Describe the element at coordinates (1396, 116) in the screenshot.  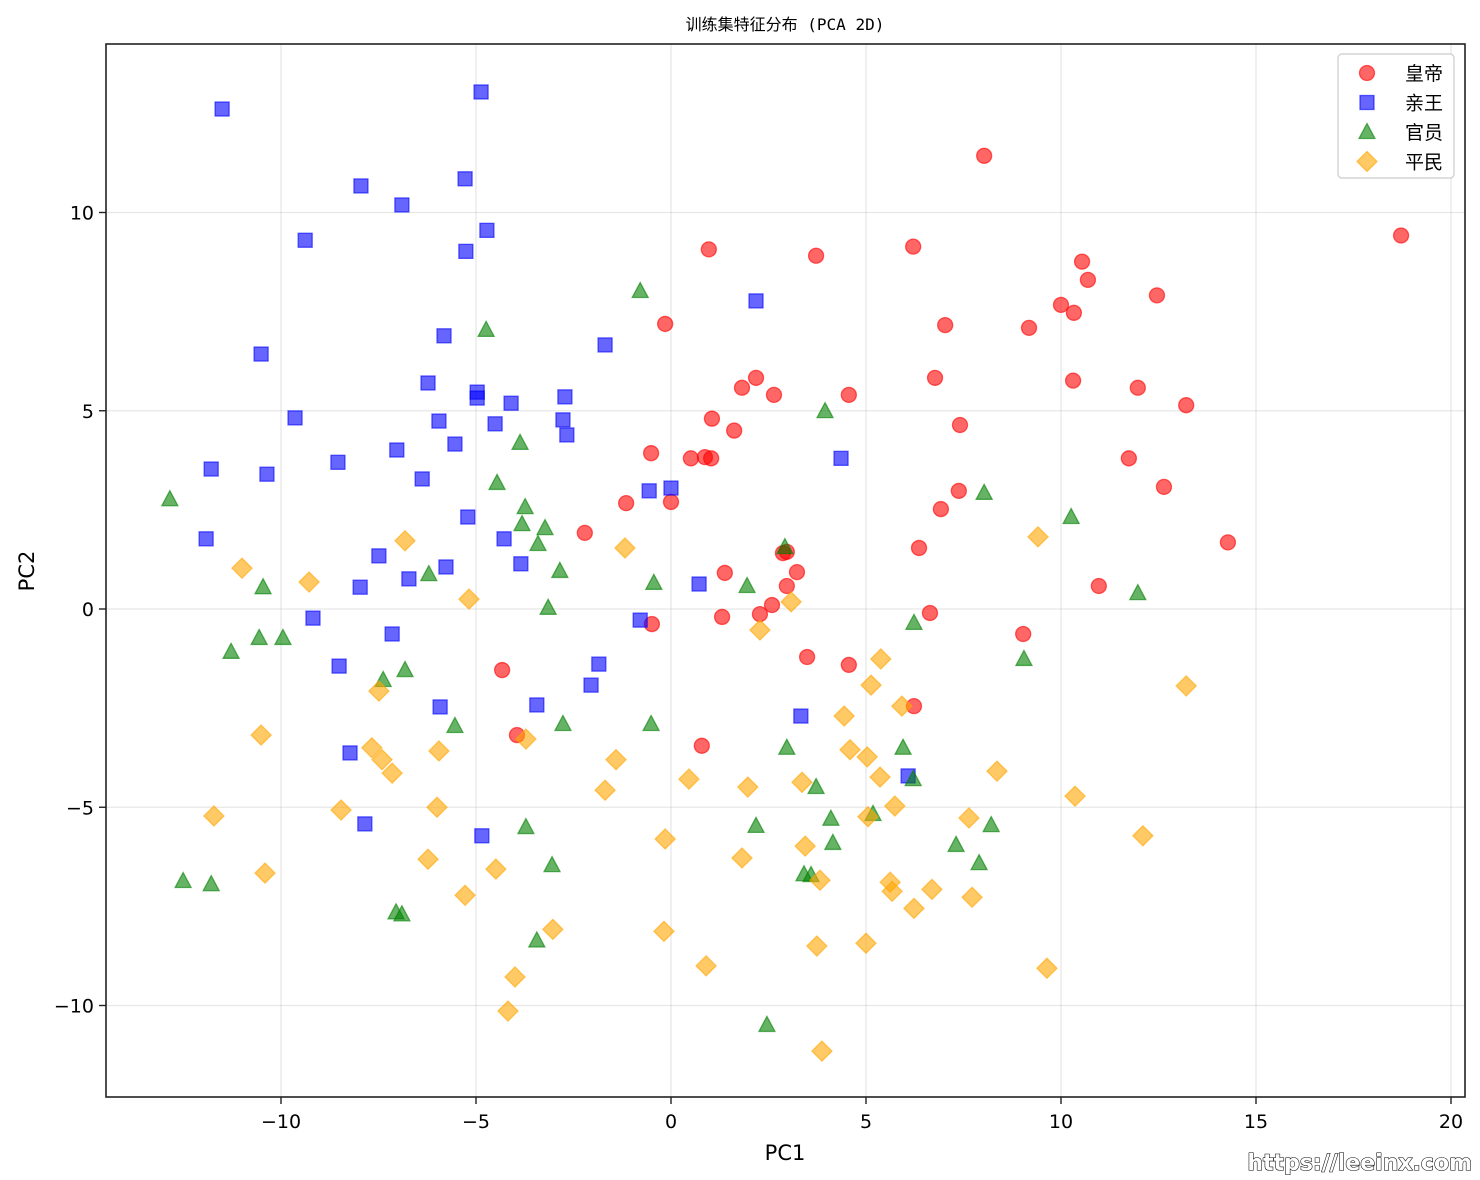
I see `legend-box` at that location.